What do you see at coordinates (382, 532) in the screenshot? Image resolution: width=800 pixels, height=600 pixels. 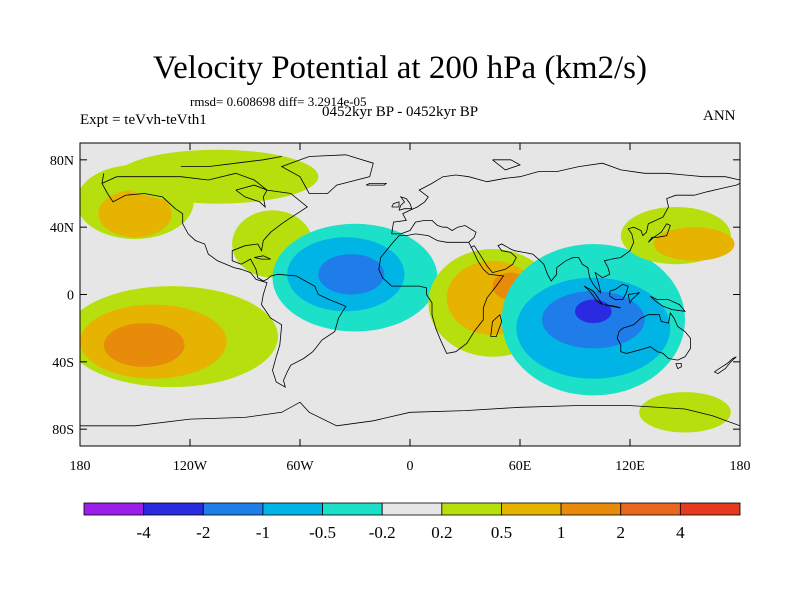 I see `colorbar-label: -0.2` at bounding box center [382, 532].